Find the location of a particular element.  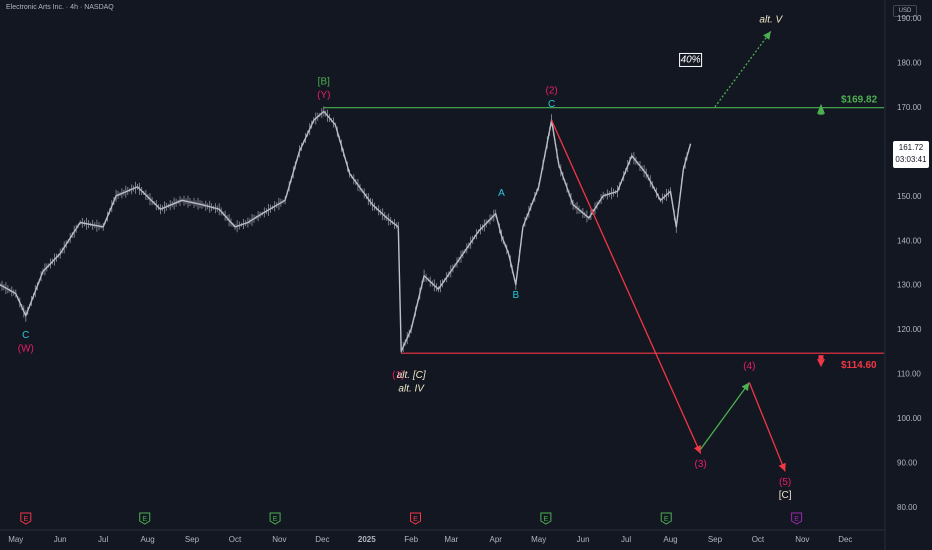

y-tick-label: 110.00 is located at coordinates (909, 374).